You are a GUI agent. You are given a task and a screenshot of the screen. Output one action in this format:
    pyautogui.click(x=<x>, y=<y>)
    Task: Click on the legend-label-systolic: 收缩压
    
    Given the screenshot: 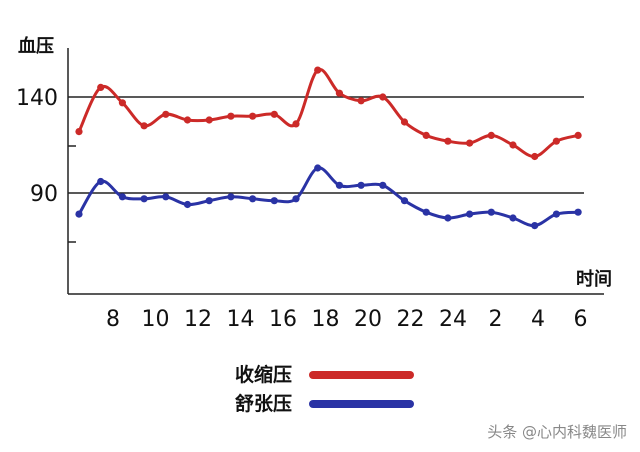 What is the action you would take?
    pyautogui.click(x=263, y=374)
    